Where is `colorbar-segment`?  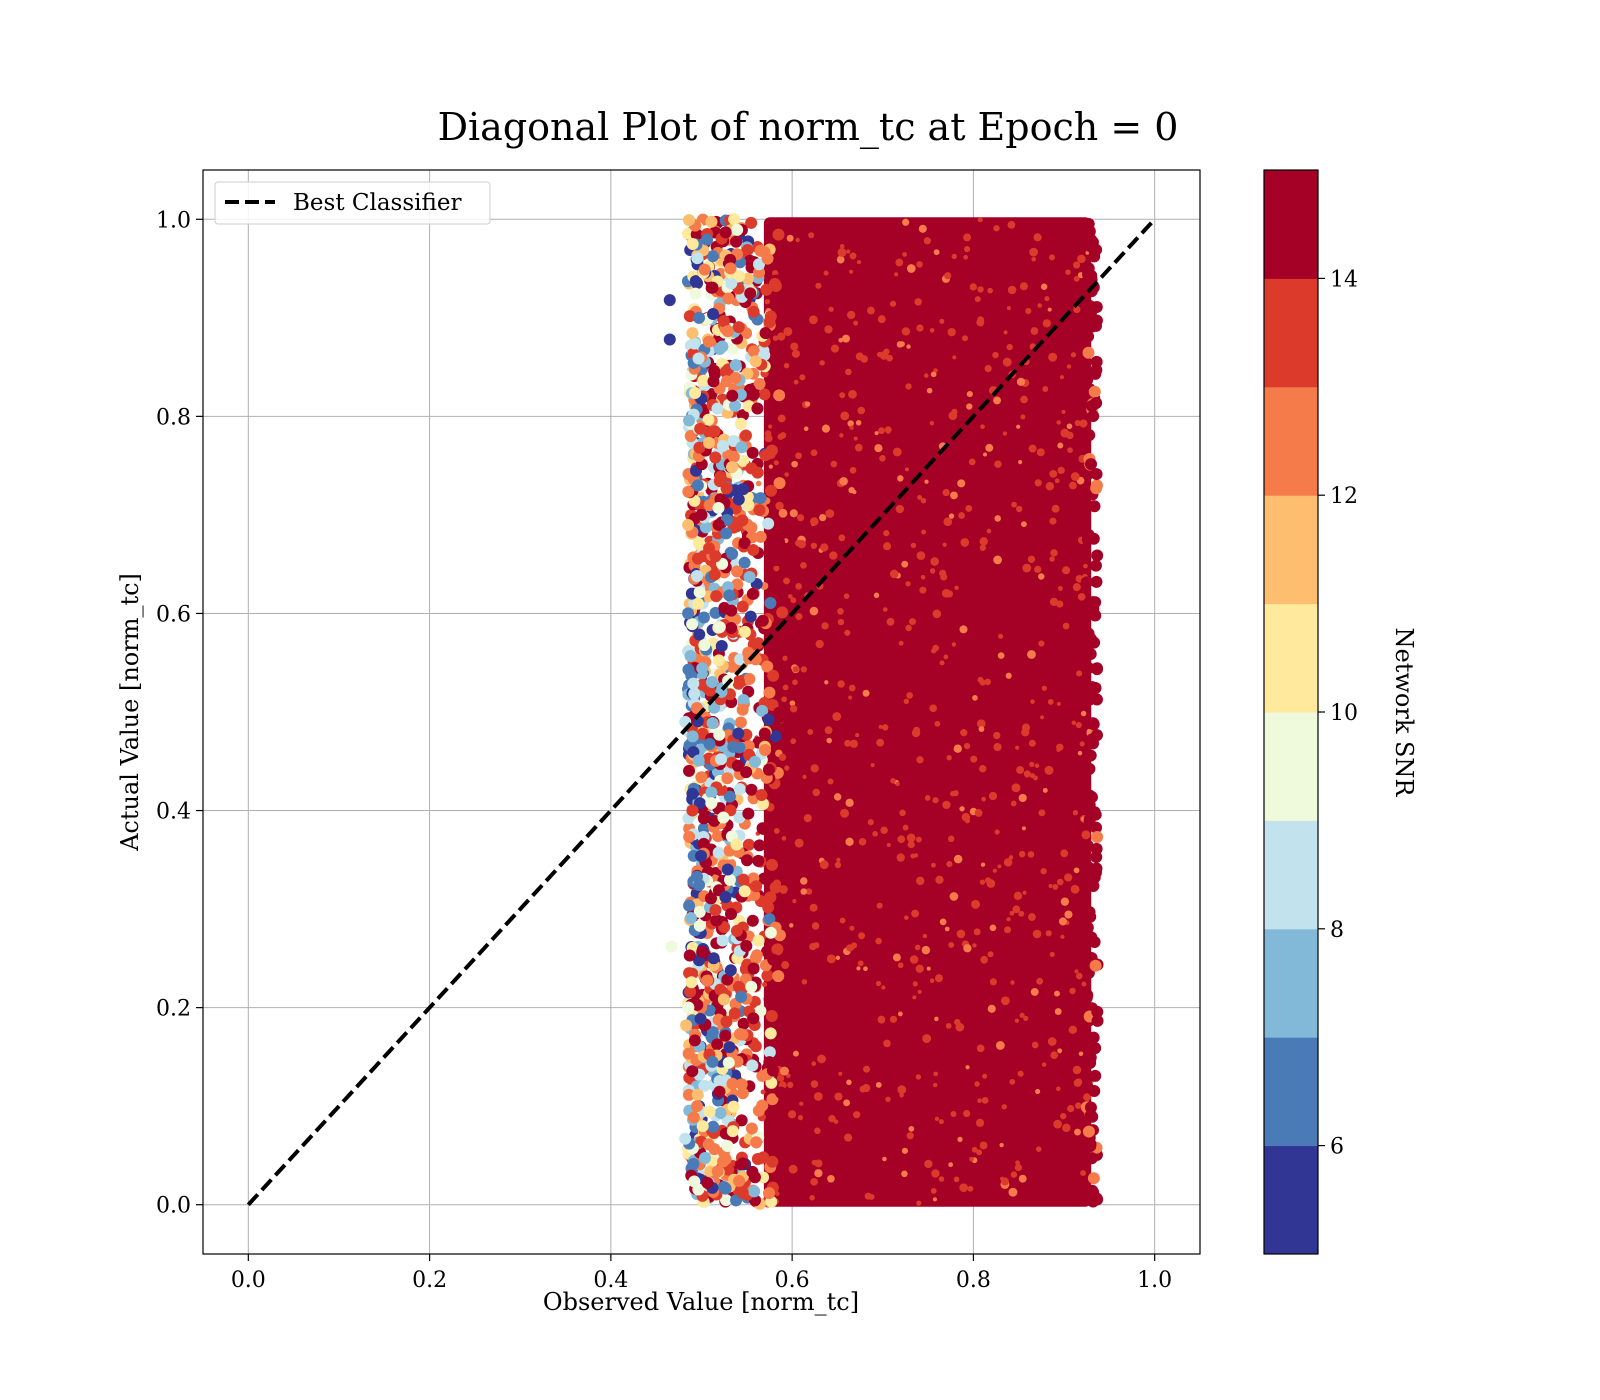 colorbar-segment is located at coordinates (1291, 1200).